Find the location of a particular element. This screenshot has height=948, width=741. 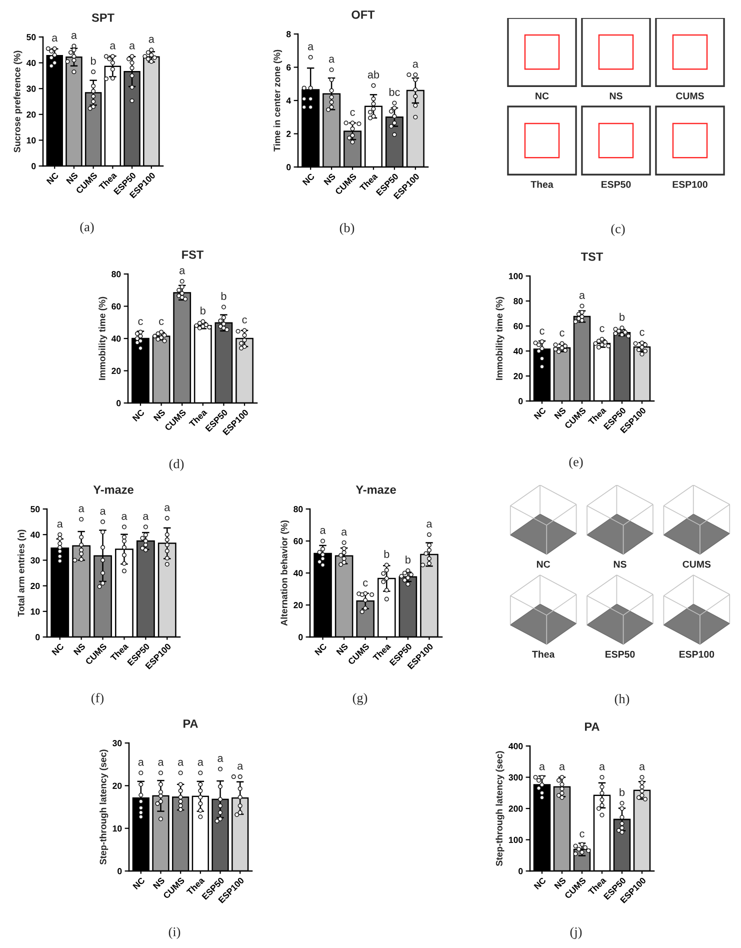

y-axis-title: Sucrose preference (%) is located at coordinates (18, 101).